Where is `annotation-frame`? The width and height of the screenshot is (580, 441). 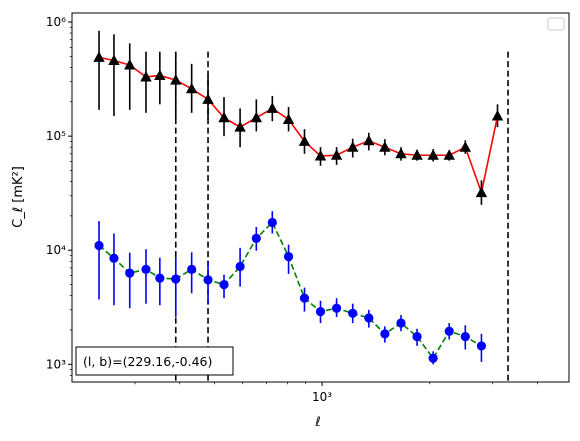 annotation-frame is located at coordinates (154, 361).